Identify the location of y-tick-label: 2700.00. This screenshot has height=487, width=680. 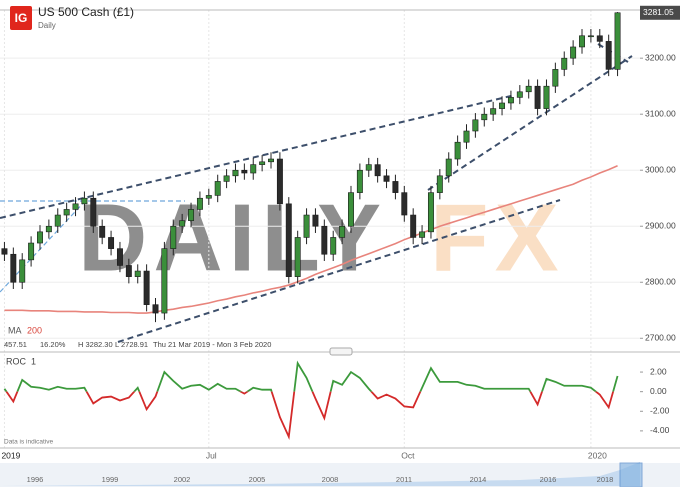
(660, 338).